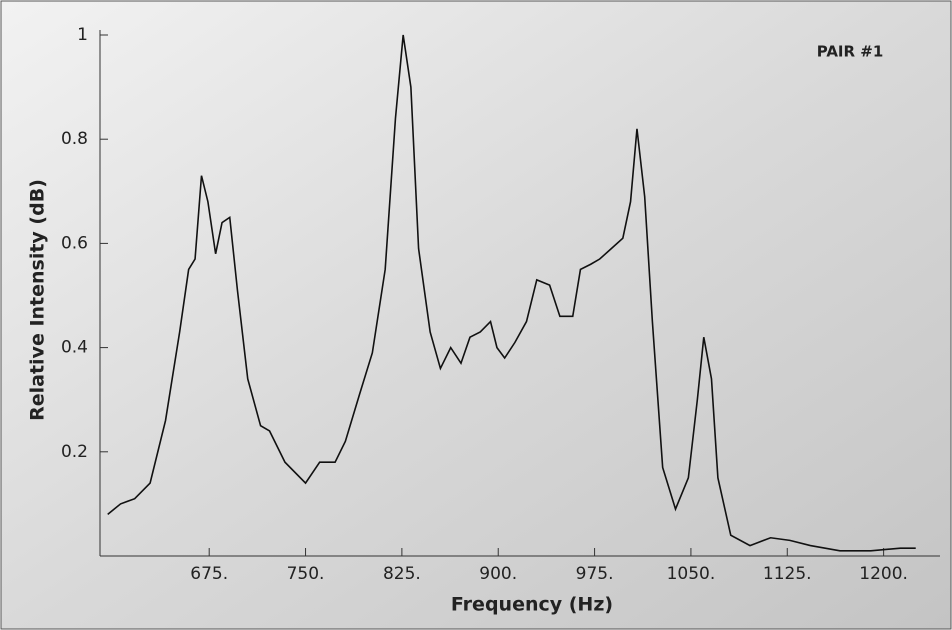  Describe the element at coordinates (595, 574) in the screenshot. I see `x-tick-label: 975.` at that location.